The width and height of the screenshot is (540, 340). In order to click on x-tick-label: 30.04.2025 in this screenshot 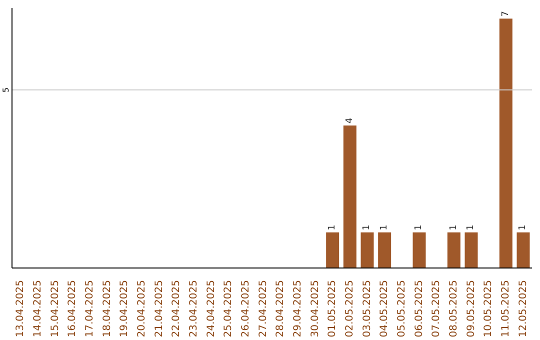, I will do `click(315, 309)`.